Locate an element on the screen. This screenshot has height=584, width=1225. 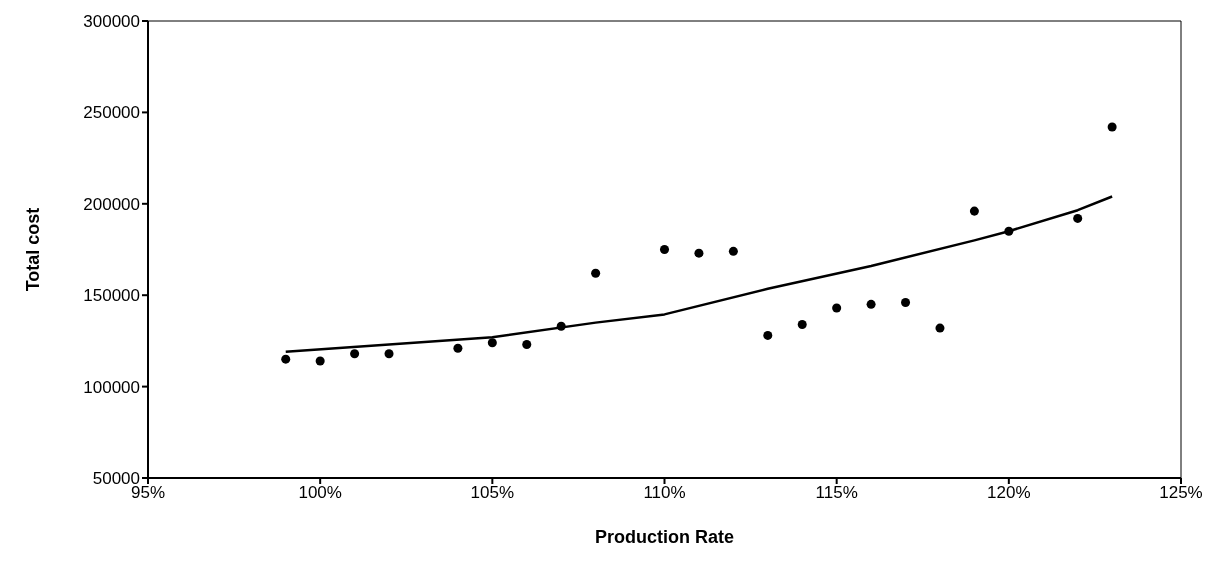
y-tick-label: 250000 is located at coordinates (111, 113).